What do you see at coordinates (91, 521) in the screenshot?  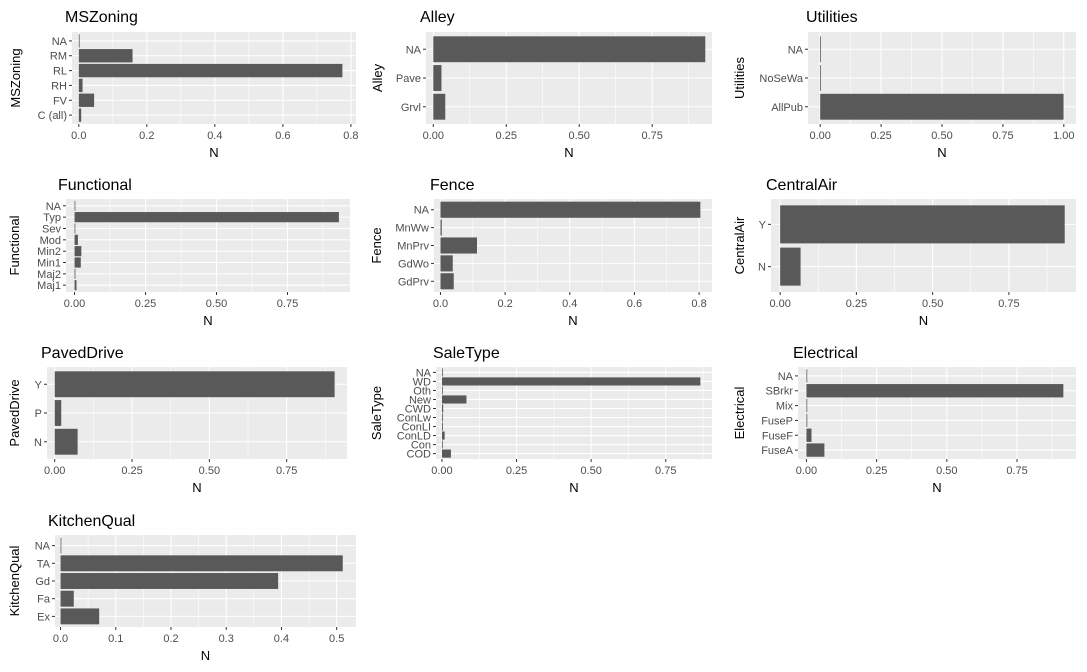 I see `panel-title: KitchenQual` at bounding box center [91, 521].